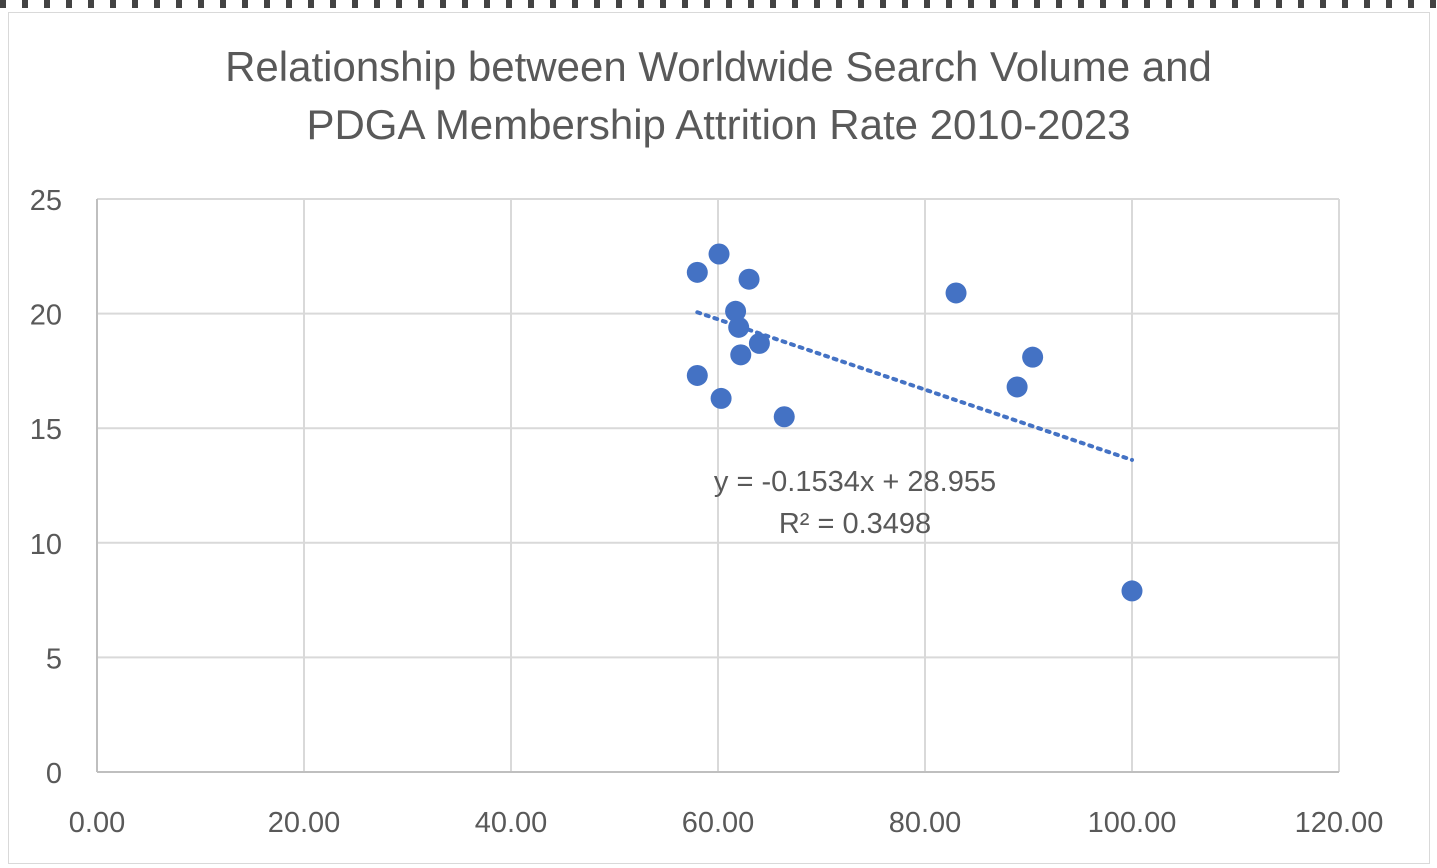 The image size is (1437, 868). I want to click on y-tick-label: 0, so click(54, 774).